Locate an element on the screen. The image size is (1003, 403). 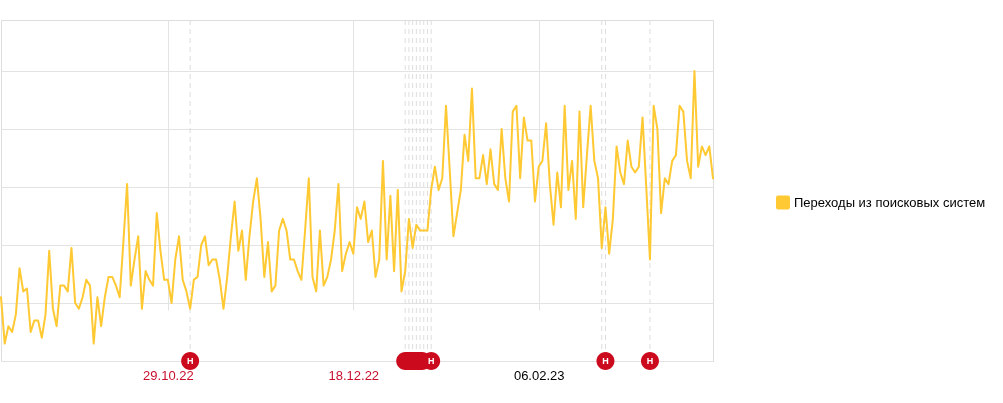
x-tick-label: 18.12.22 is located at coordinates (354, 375).